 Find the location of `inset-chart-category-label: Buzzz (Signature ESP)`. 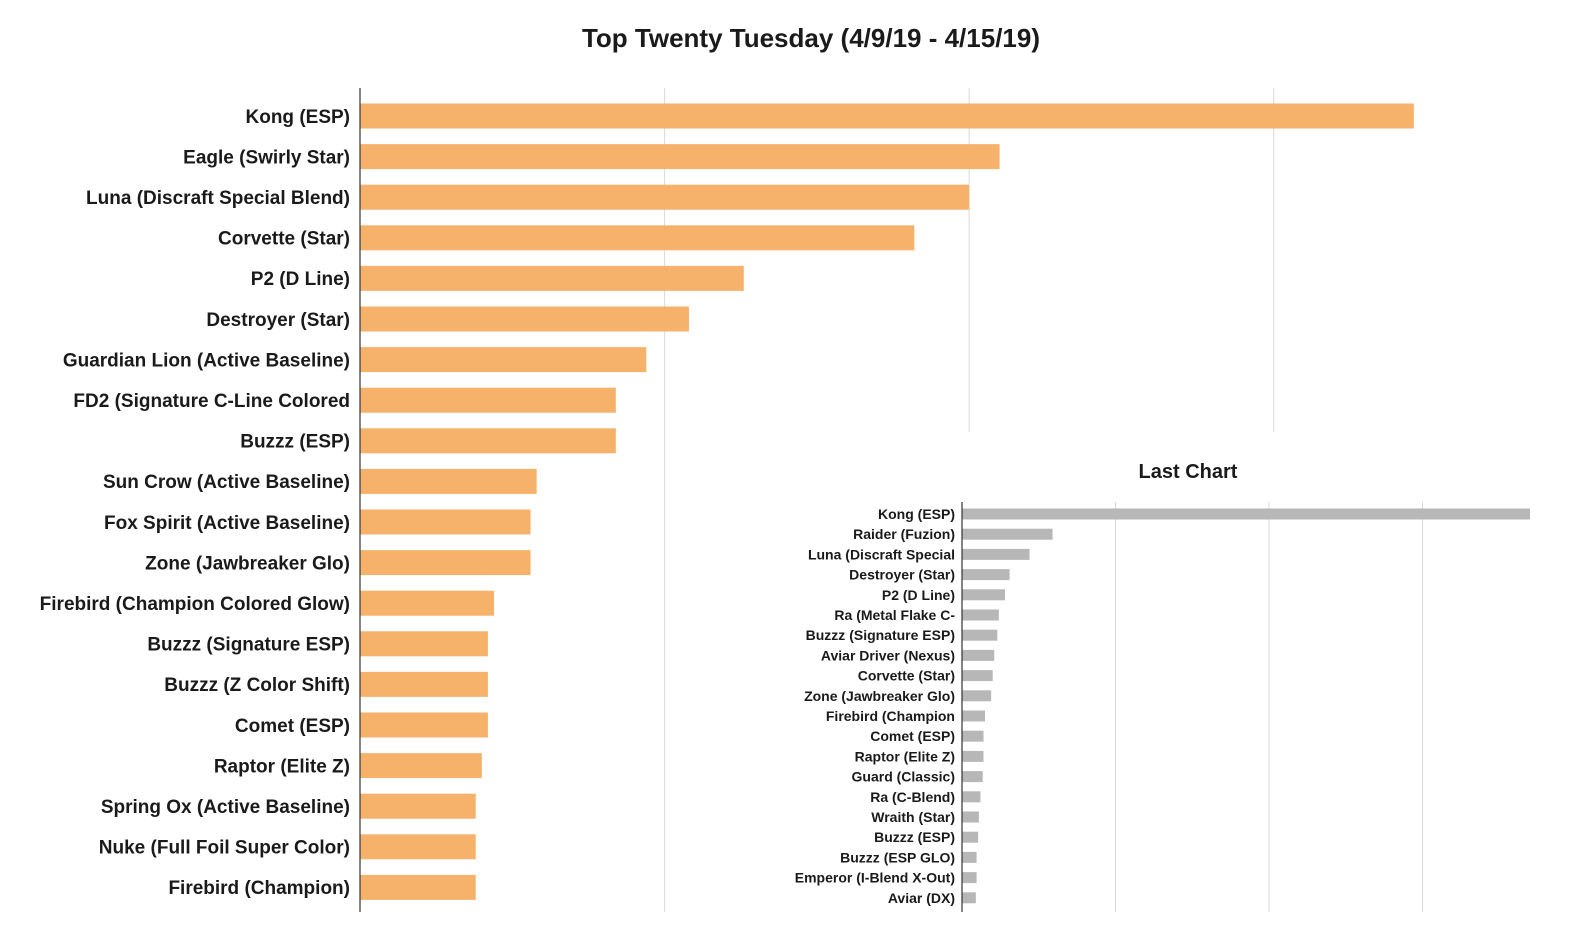

inset-chart-category-label: Buzzz (Signature ESP) is located at coordinates (880, 635).